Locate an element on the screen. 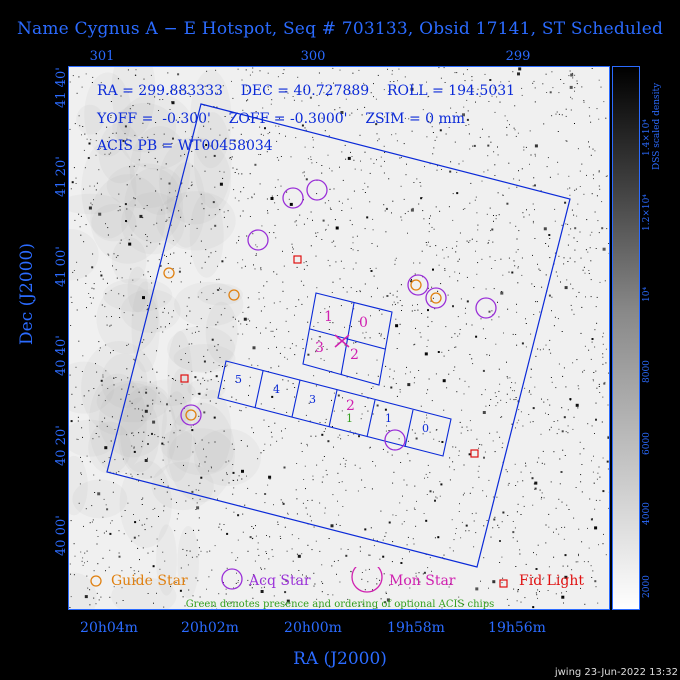 The image size is (680, 680). footer-credit: jwing 23-Jun-2022 13:32 is located at coordinates (616, 672).